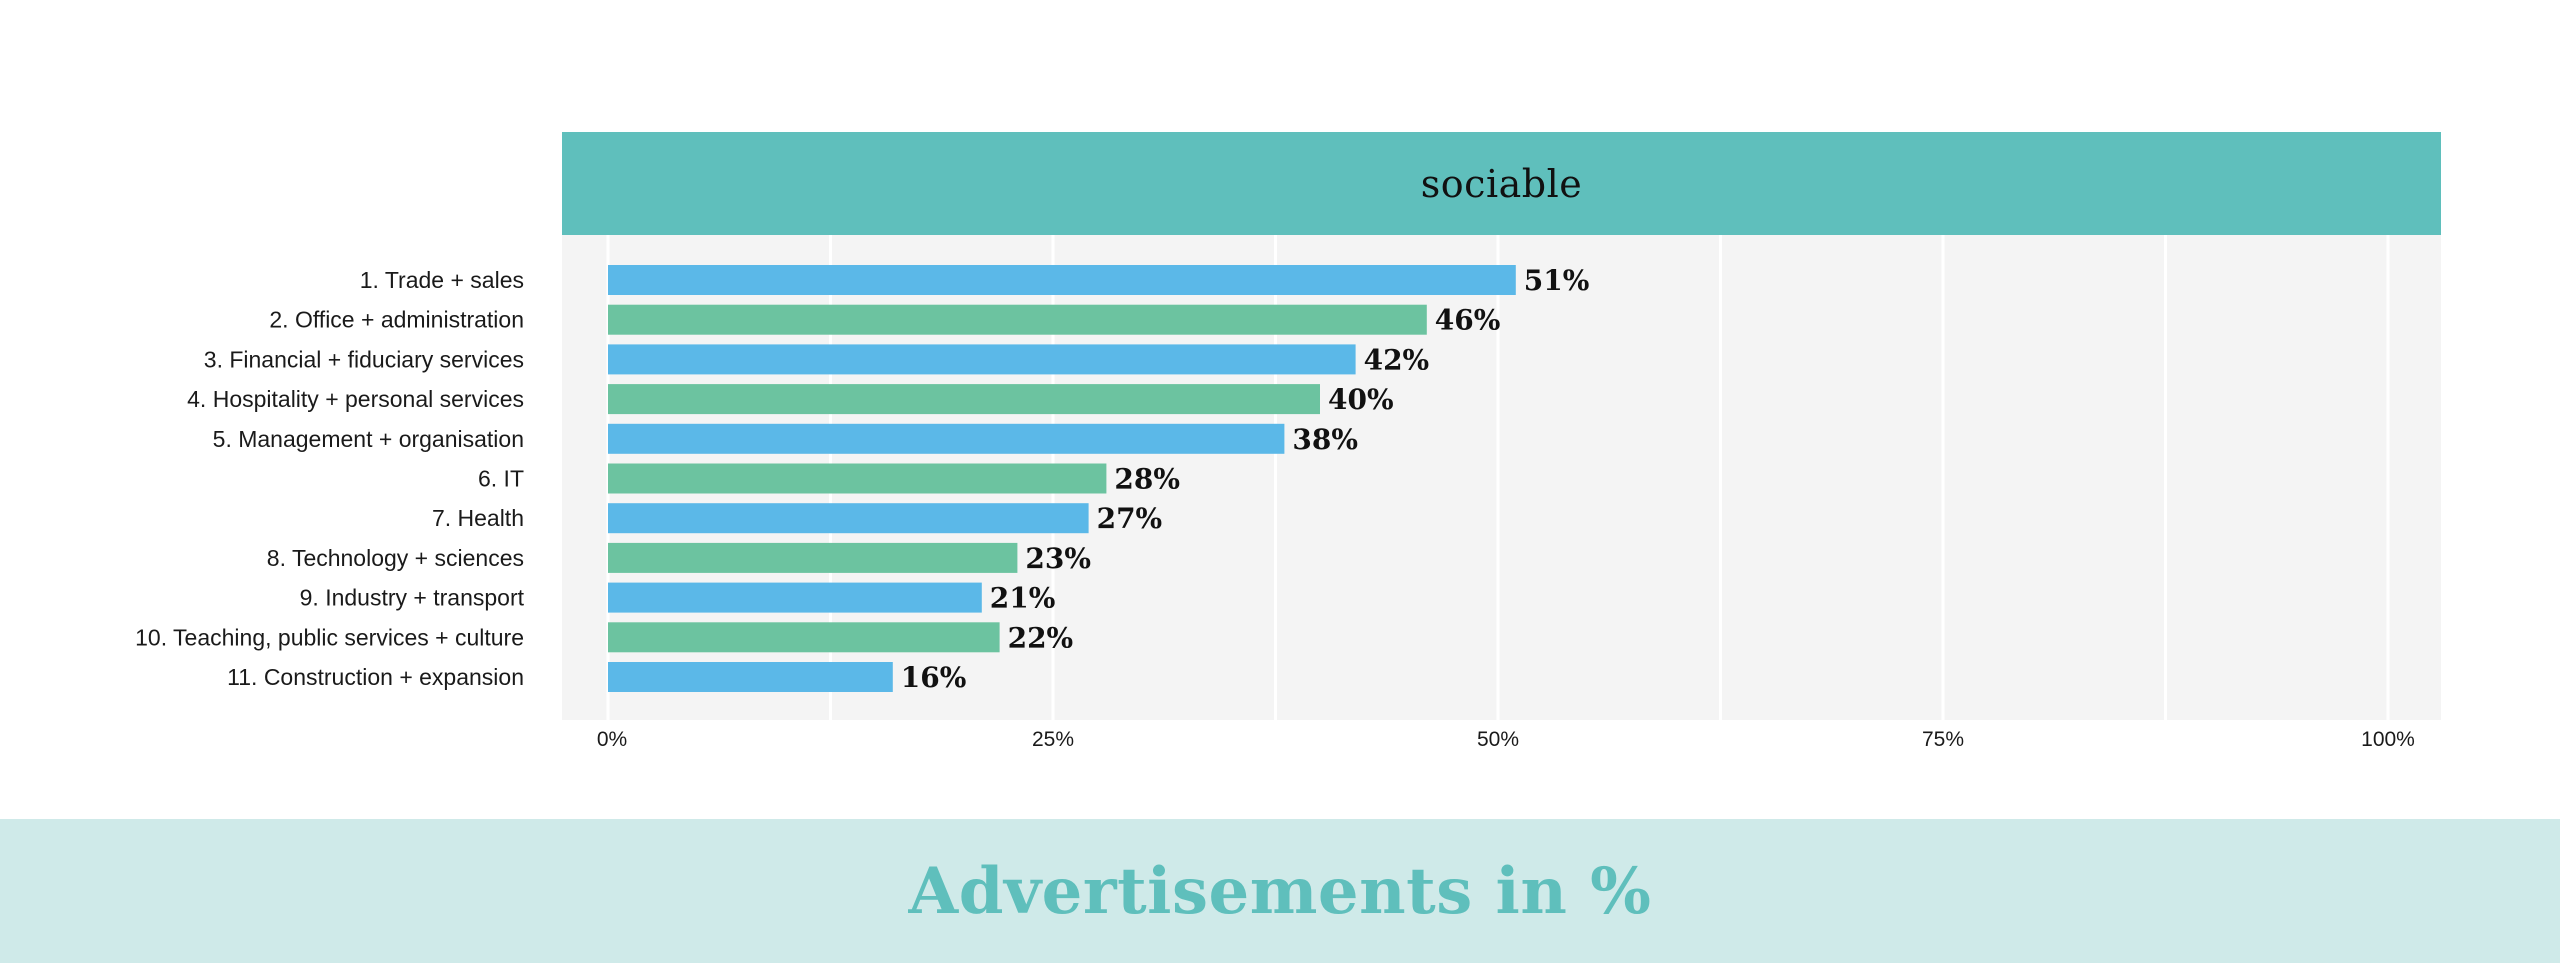 This screenshot has height=963, width=2560. Describe the element at coordinates (2388, 739) in the screenshot. I see `x-tick-label: 100%` at that location.